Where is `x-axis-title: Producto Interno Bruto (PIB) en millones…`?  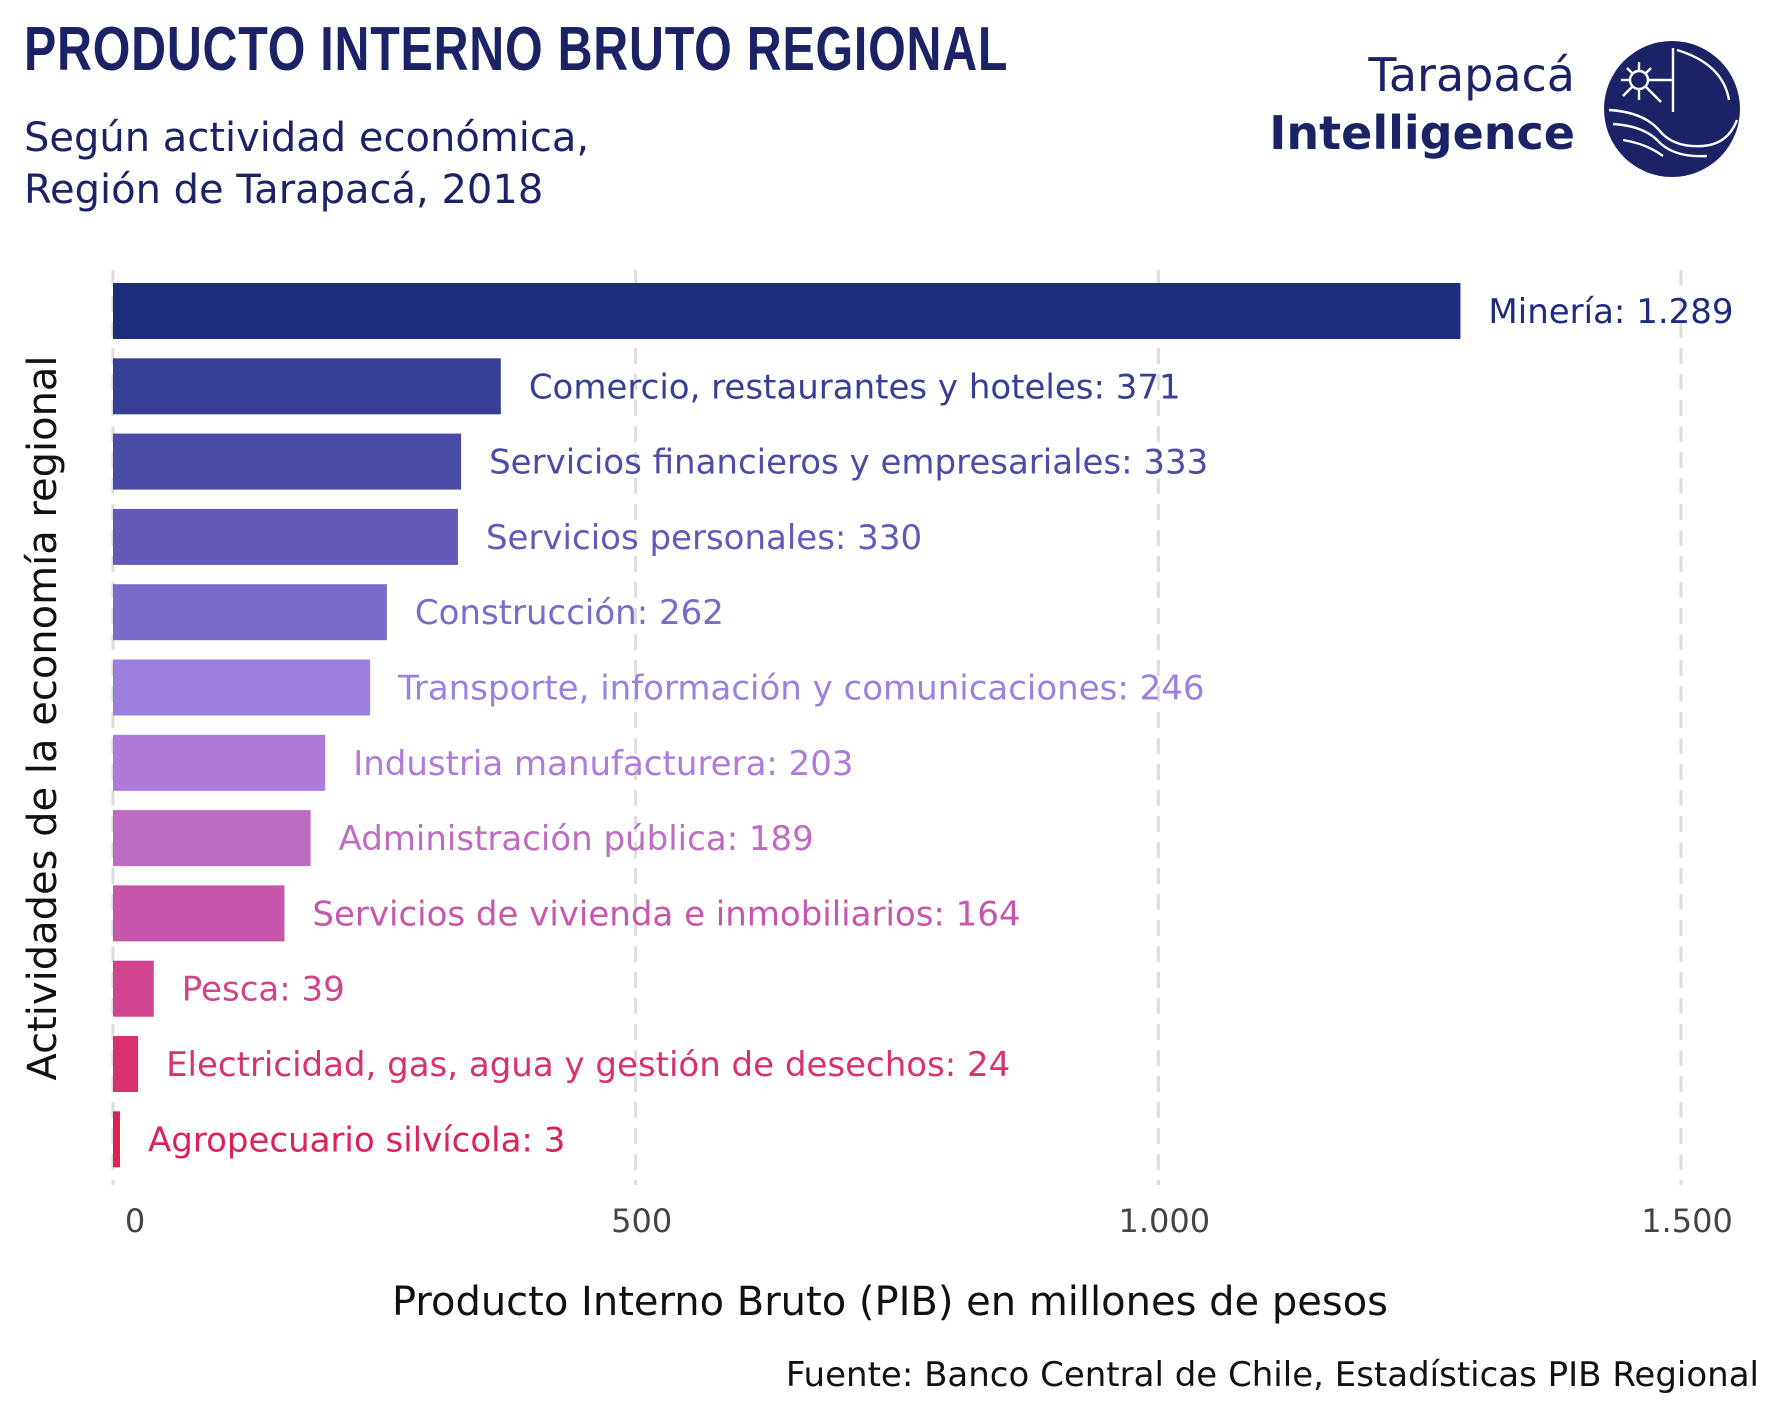
x-axis-title: Producto Interno Bruto (PIB) en millones… is located at coordinates (890, 1302).